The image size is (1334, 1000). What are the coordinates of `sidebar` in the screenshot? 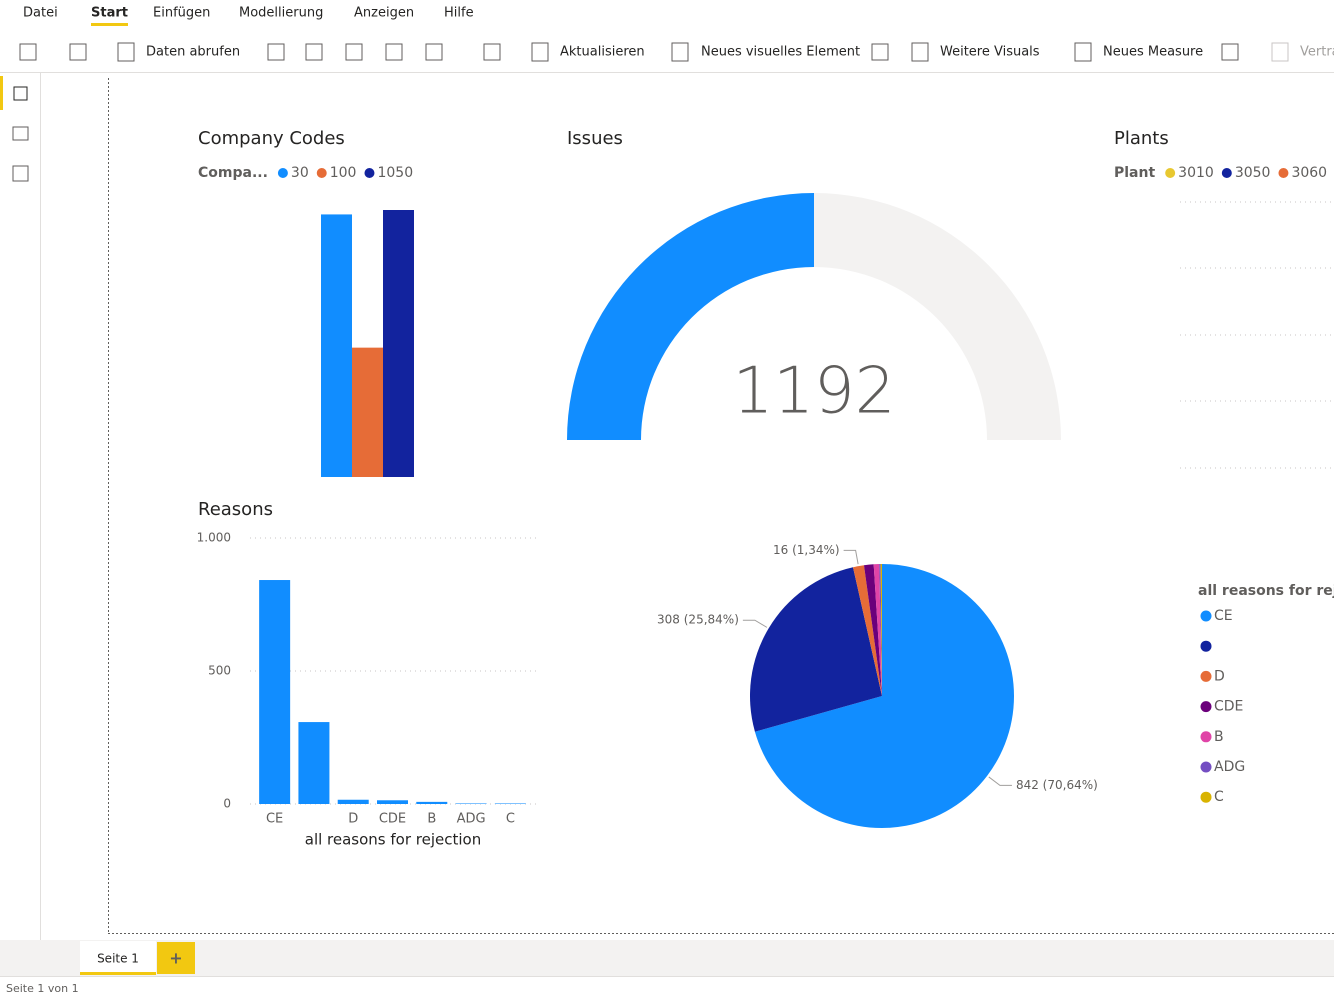 It's located at (20, 506).